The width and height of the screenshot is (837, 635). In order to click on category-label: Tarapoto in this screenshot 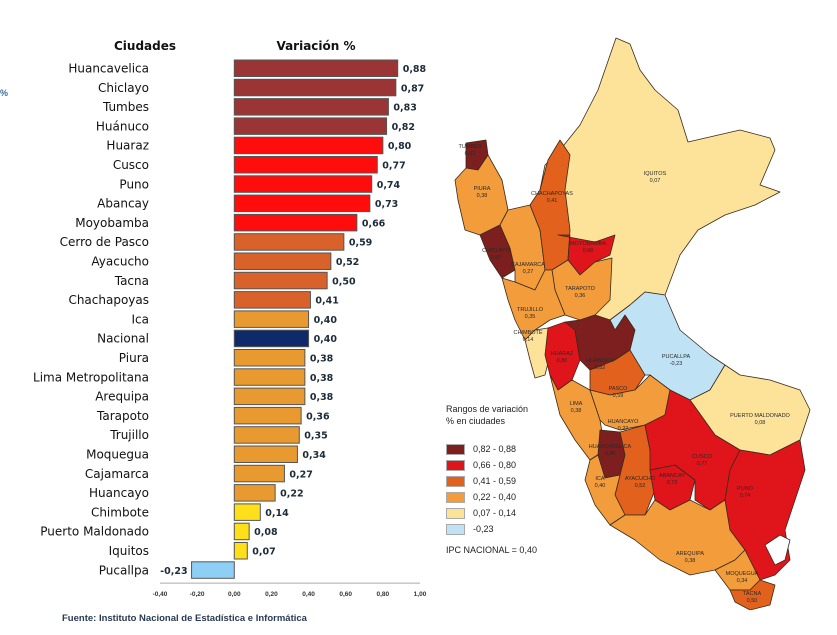, I will do `click(122, 416)`.